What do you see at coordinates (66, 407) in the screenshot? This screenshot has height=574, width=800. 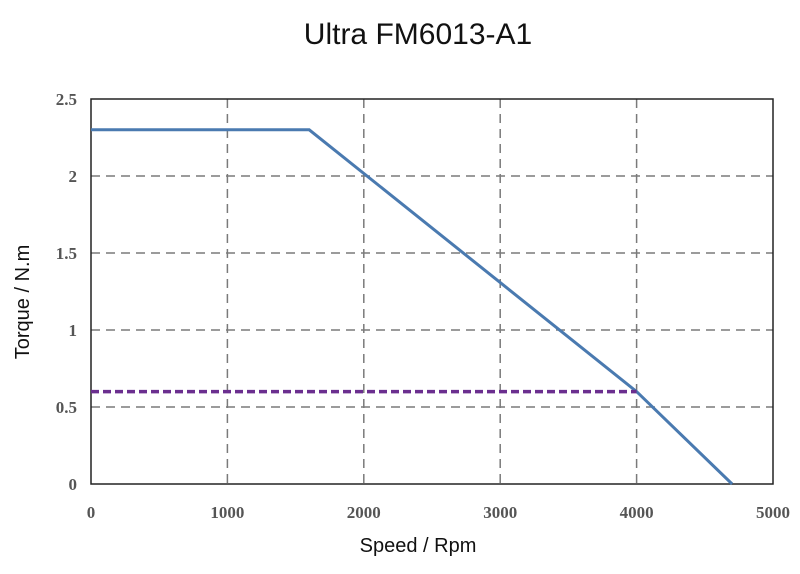 I see `y-tick-label-1: 0.5` at bounding box center [66, 407].